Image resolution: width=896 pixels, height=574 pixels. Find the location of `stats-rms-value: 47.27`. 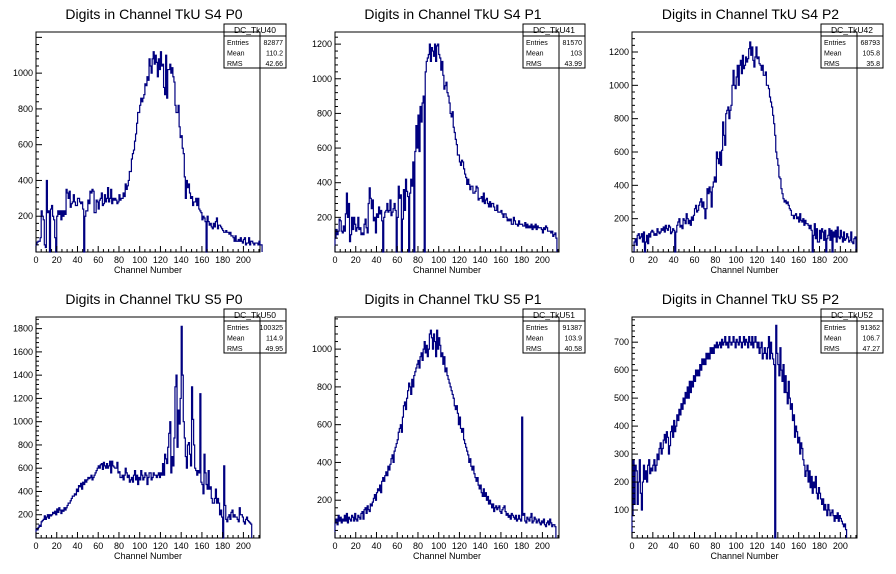

stats-rms-value: 47.27 is located at coordinates (871, 349).